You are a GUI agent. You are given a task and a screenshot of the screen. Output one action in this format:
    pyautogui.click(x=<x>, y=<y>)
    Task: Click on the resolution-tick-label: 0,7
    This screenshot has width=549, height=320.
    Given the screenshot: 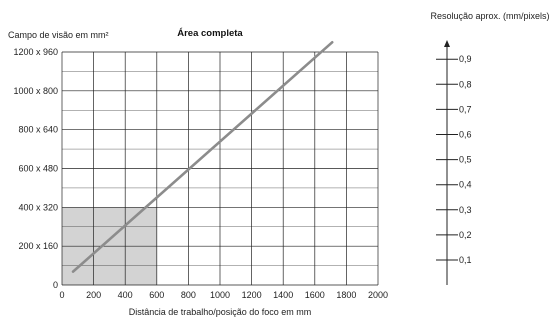 What is the action you would take?
    pyautogui.click(x=465, y=109)
    